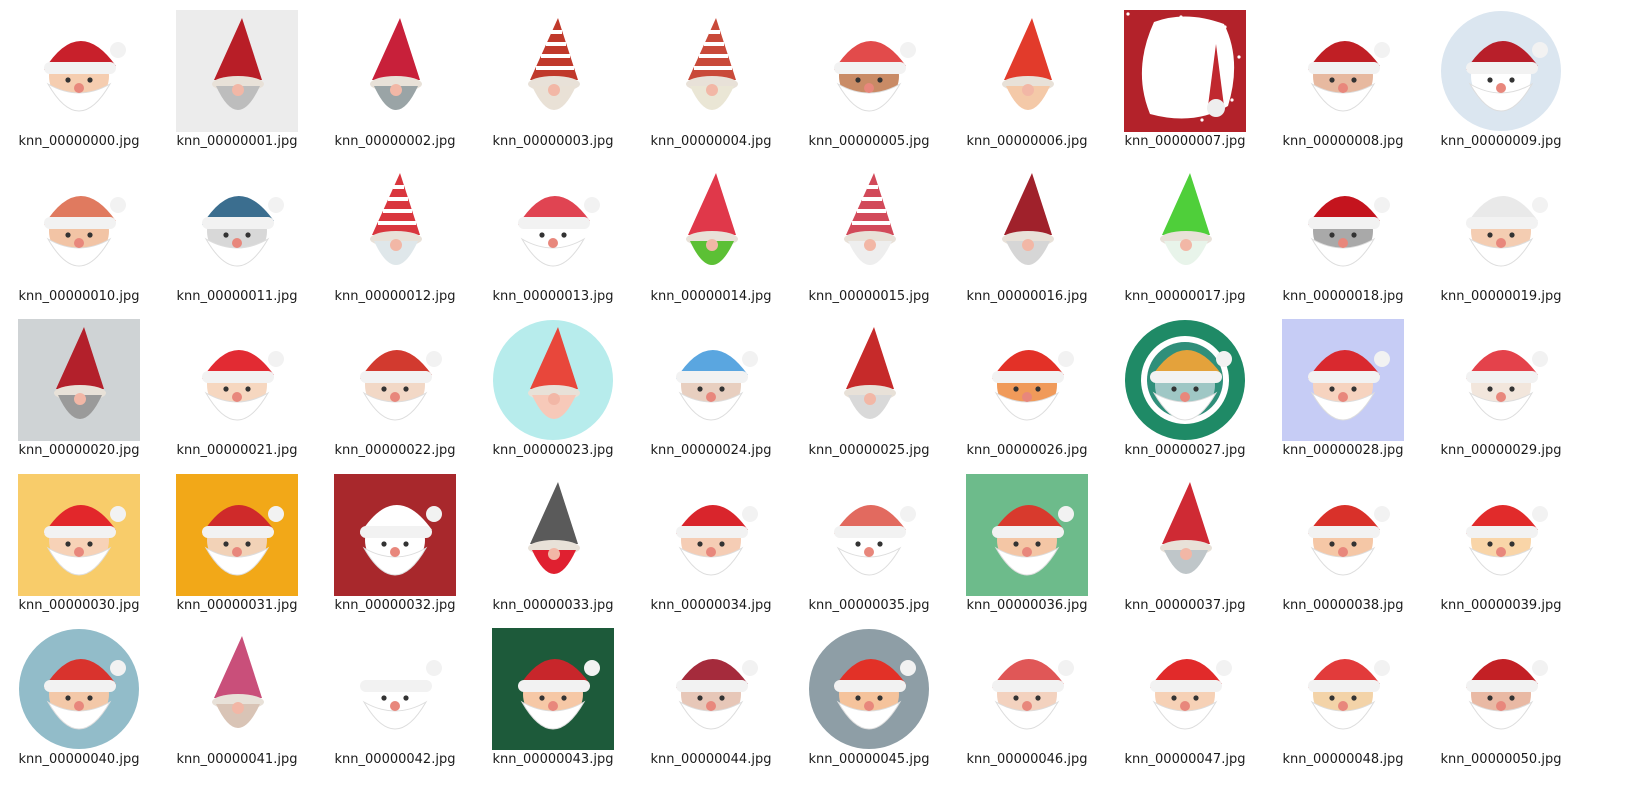 The image size is (1632, 808). What do you see at coordinates (1343, 605) in the screenshot?
I see `file-name-label: knn_00000038.jpg` at bounding box center [1343, 605].